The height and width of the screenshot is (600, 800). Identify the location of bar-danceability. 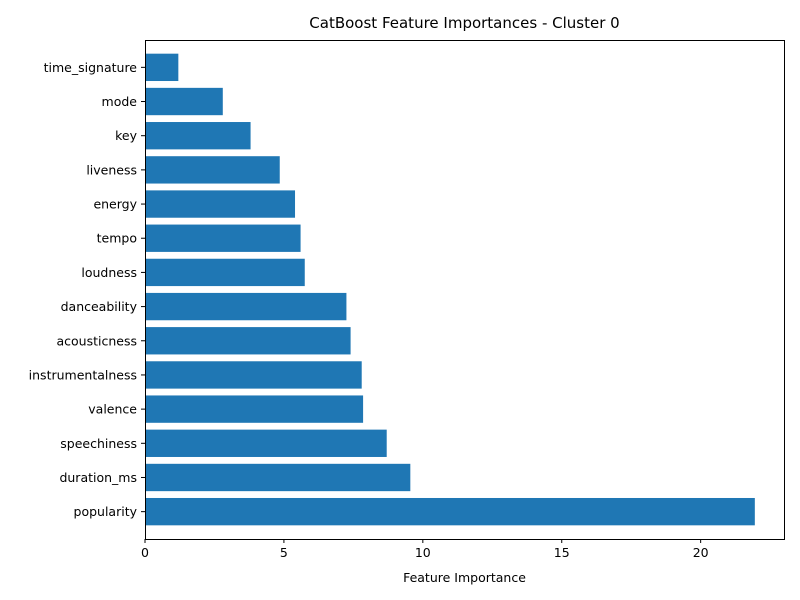
(246, 306).